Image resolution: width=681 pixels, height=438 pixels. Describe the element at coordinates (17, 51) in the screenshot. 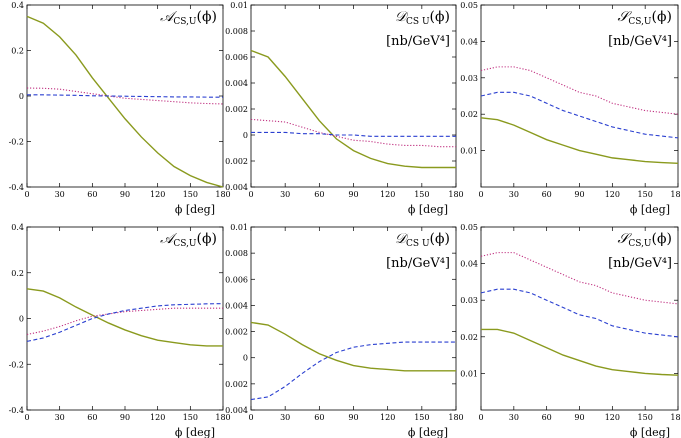

I see `y-tick-label: 0.2` at that location.